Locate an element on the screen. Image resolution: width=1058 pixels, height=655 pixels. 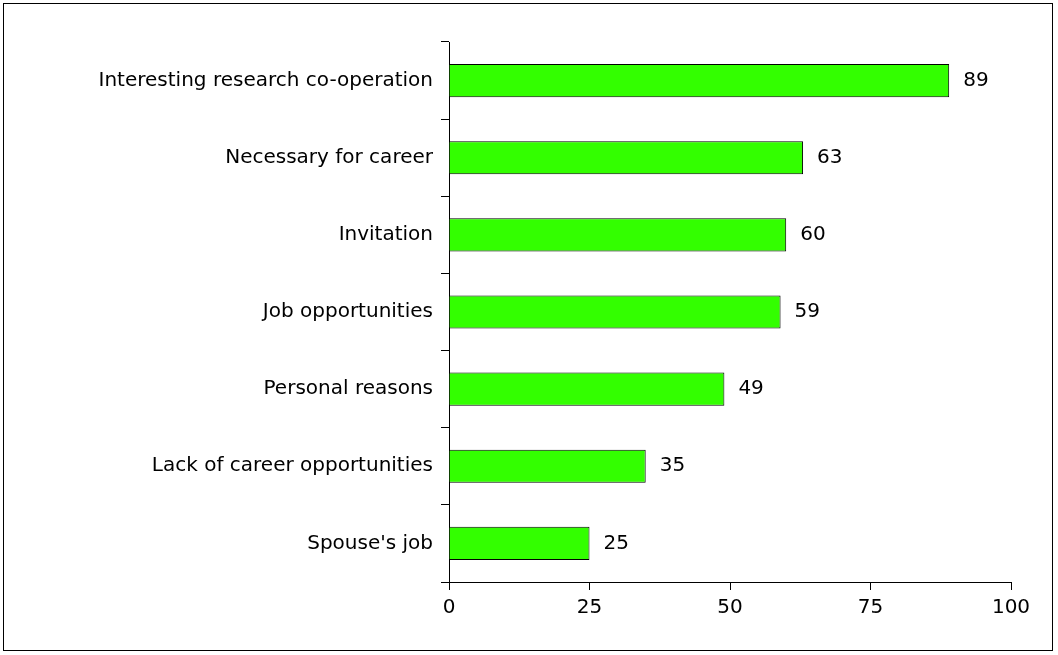
data-label: 25 is located at coordinates (616, 541).